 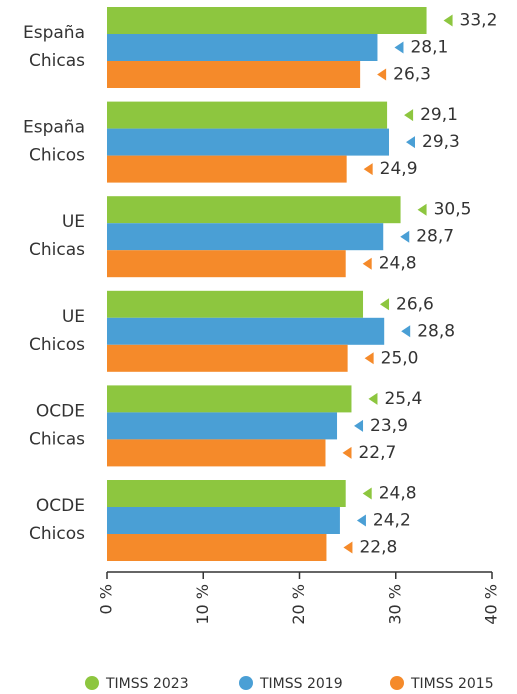 I want to click on category-label: UE Chicas, so click(x=57, y=236).